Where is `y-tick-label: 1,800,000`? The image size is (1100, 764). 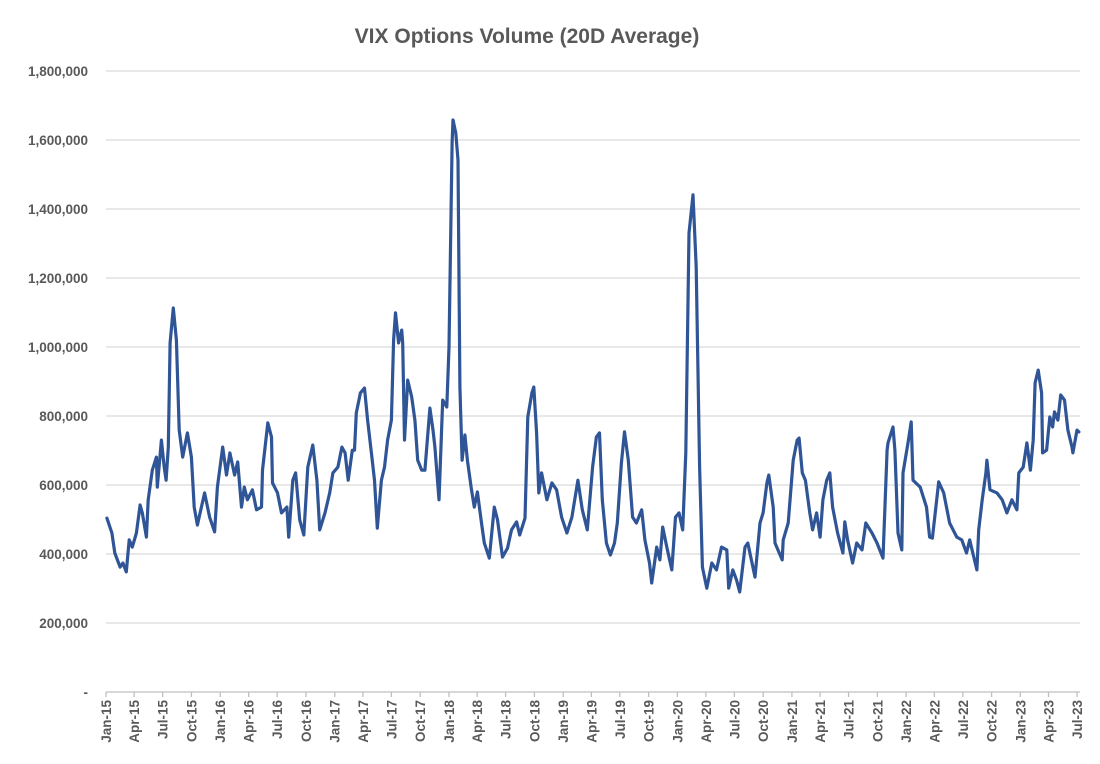
y-tick-label: 1,800,000 is located at coordinates (58, 71).